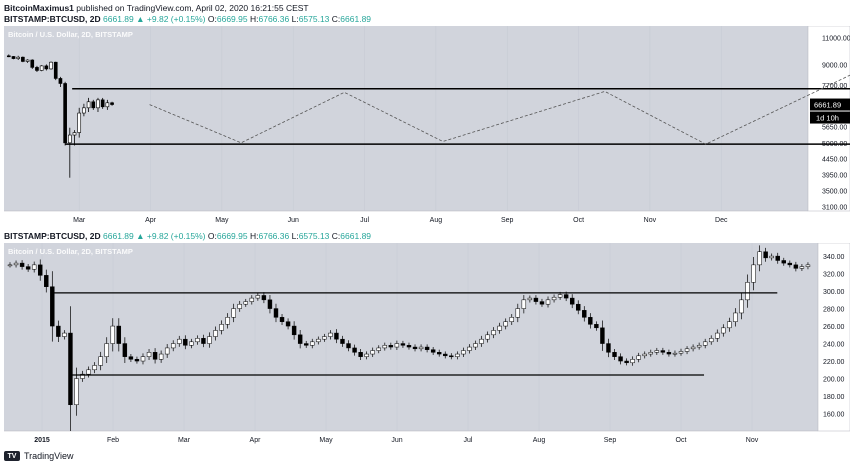  What do you see at coordinates (52, 19) in the screenshot?
I see `symbol-label: BITSTAMP:BTCUSD, 2D` at bounding box center [52, 19].